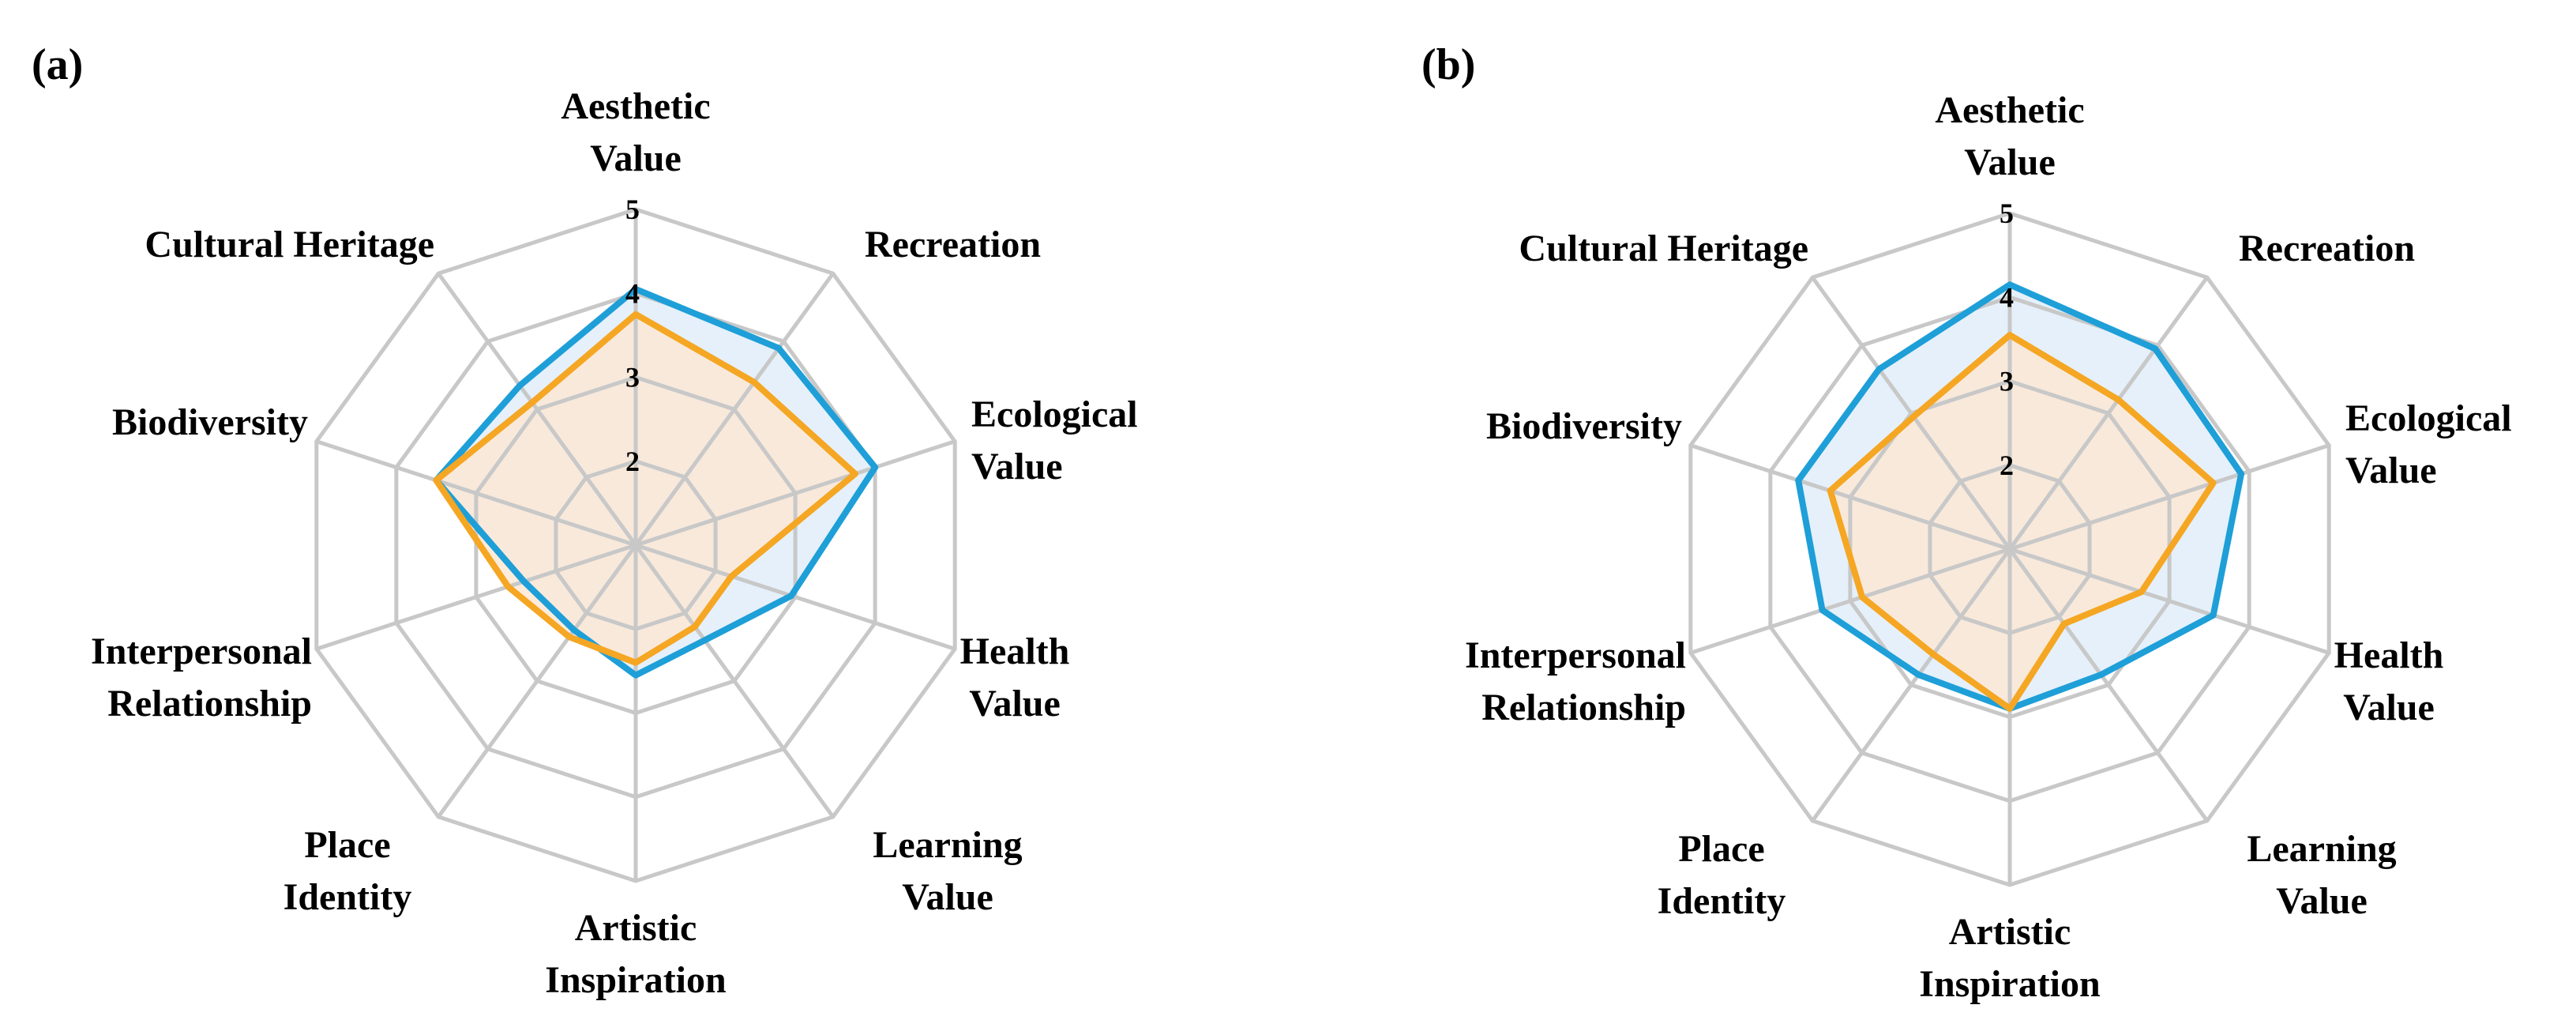  Describe the element at coordinates (57, 65) in the screenshot. I see `panel-label: (a)` at that location.